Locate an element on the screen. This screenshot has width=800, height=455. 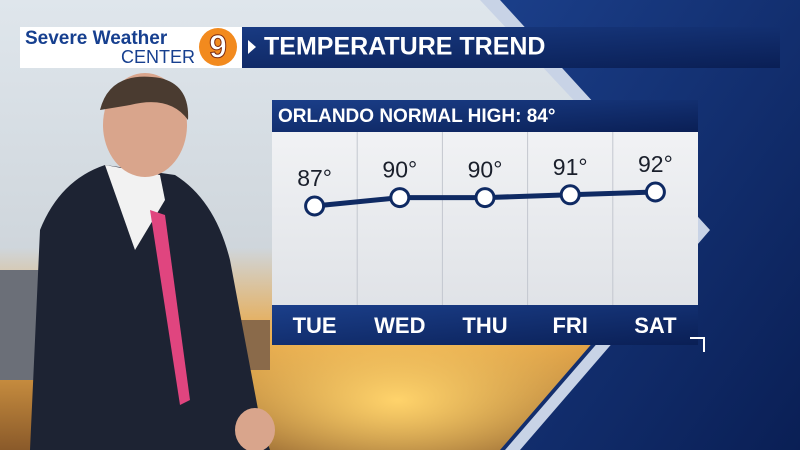
corner-accent is located at coordinates (697, 344).